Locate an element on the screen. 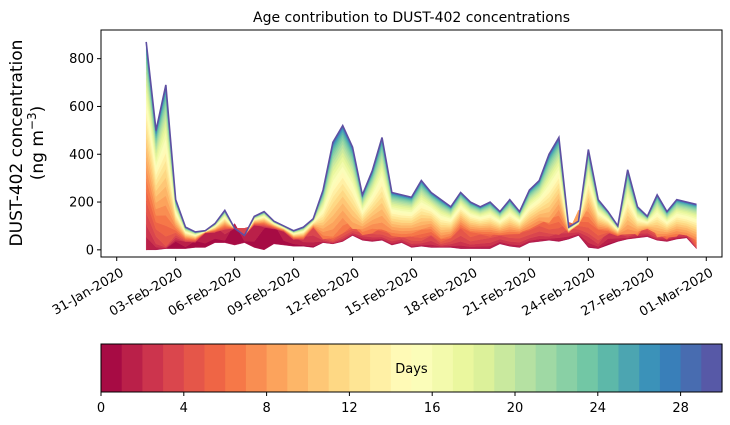 The width and height of the screenshot is (730, 425). colorbar-tick-label-24: 24 is located at coordinates (598, 408).